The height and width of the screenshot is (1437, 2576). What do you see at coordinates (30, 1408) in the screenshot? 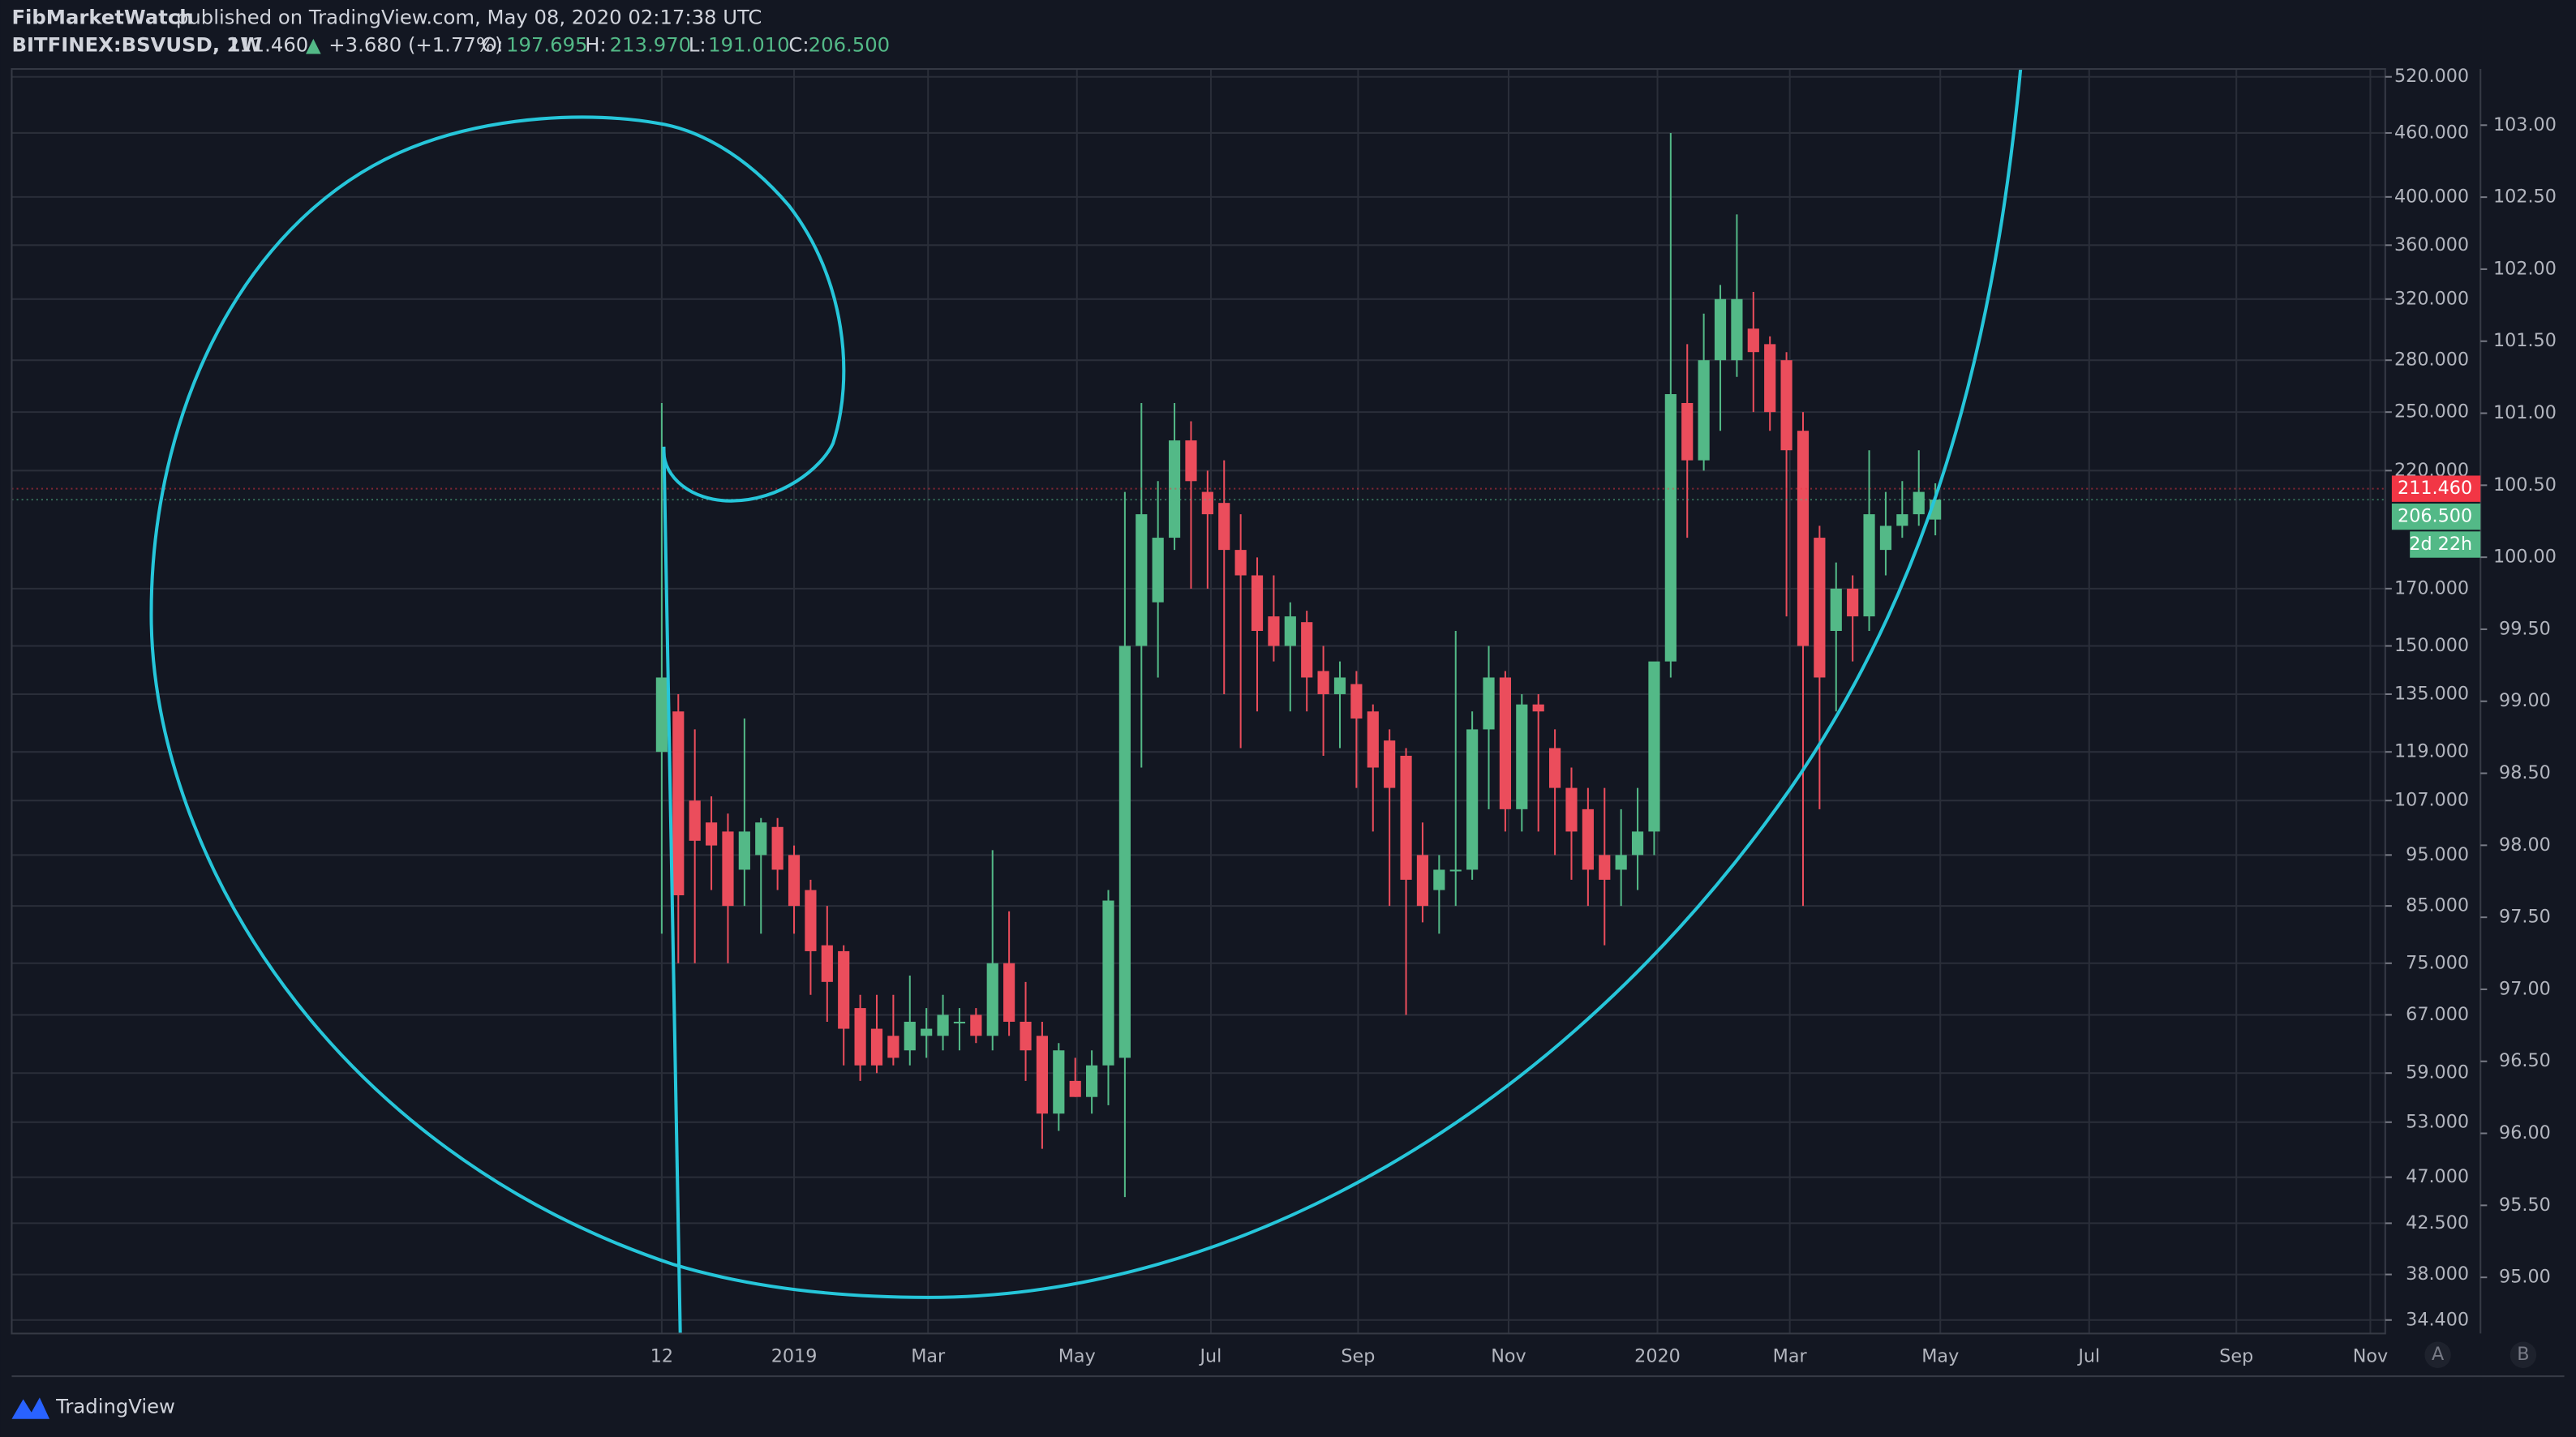
I see `logo-icon` at bounding box center [30, 1408].